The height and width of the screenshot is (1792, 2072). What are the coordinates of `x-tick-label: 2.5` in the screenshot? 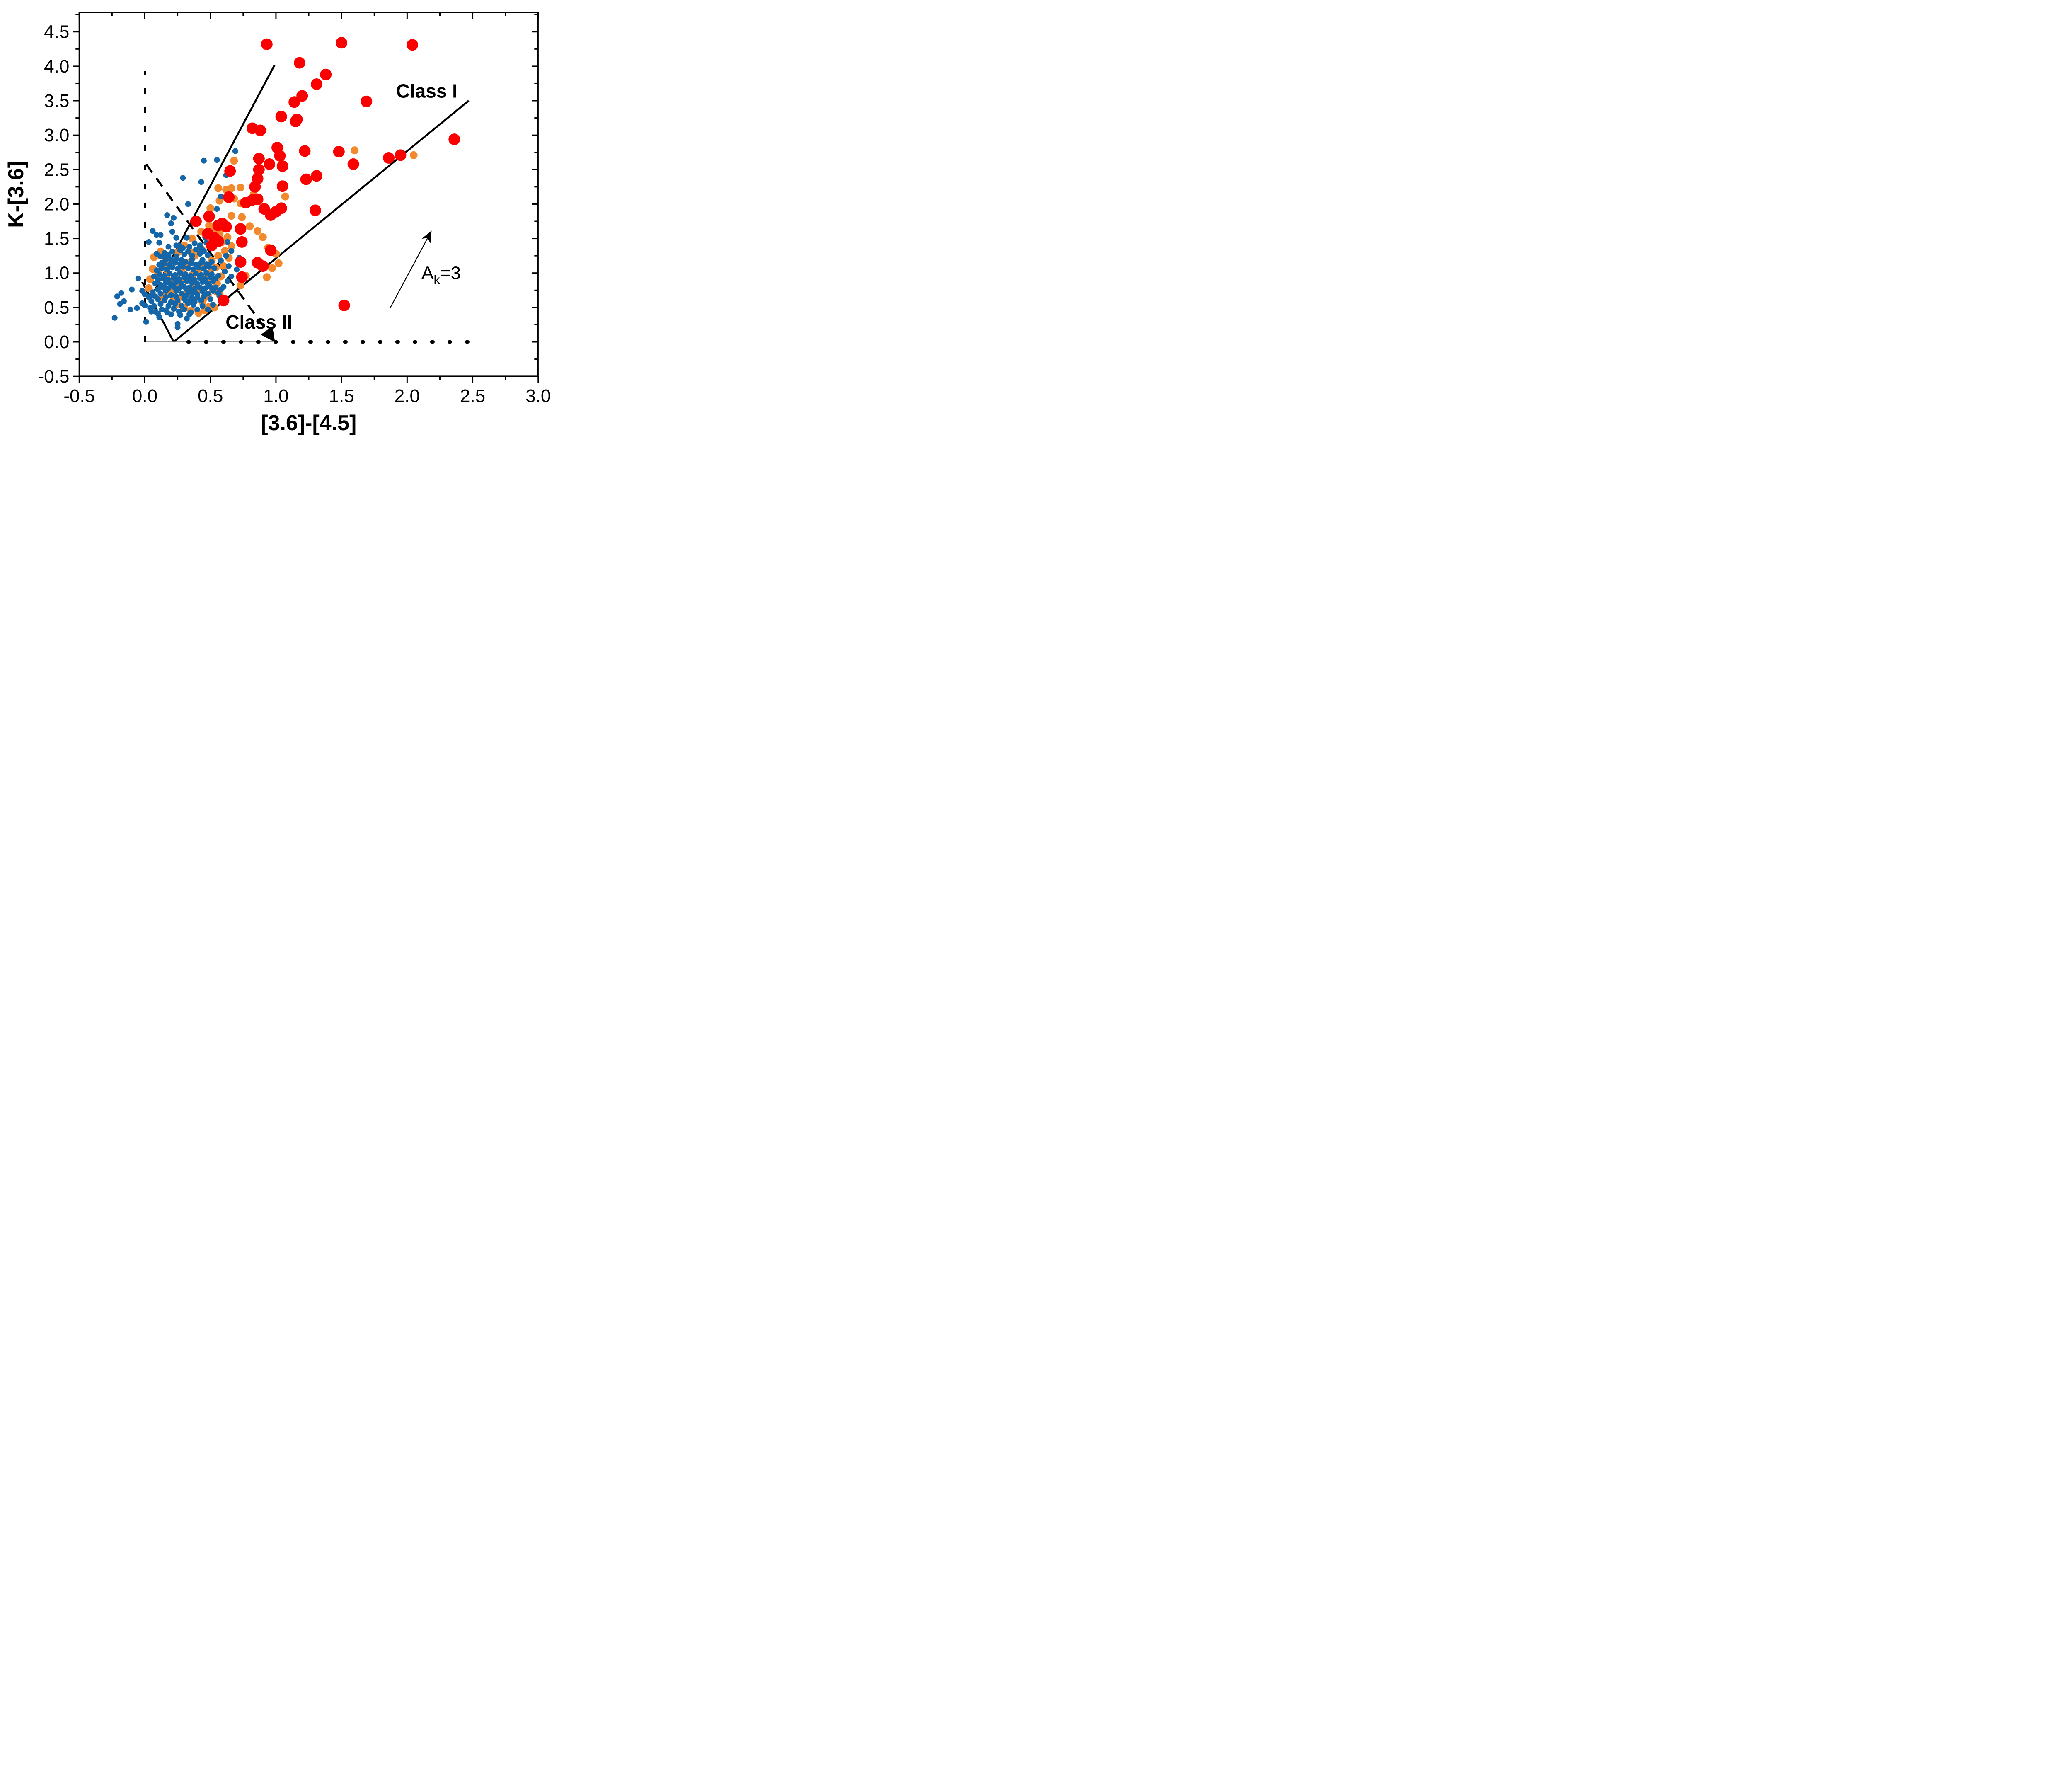 It's located at (472, 396).